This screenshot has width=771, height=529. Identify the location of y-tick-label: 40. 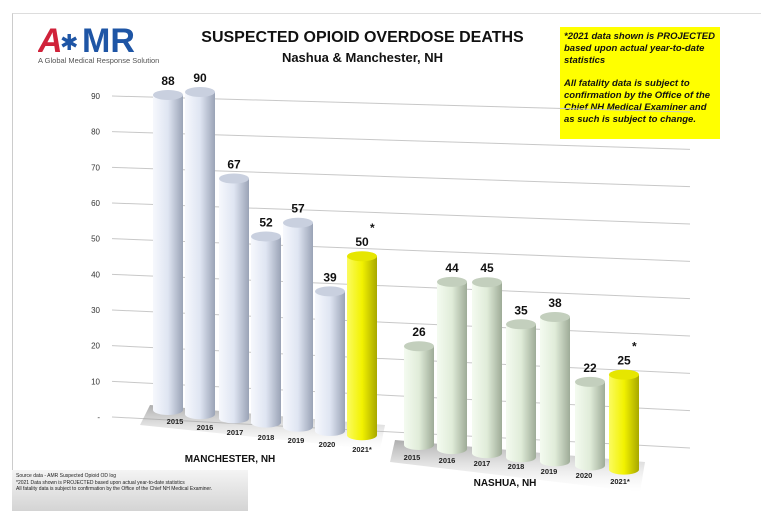
(95, 274).